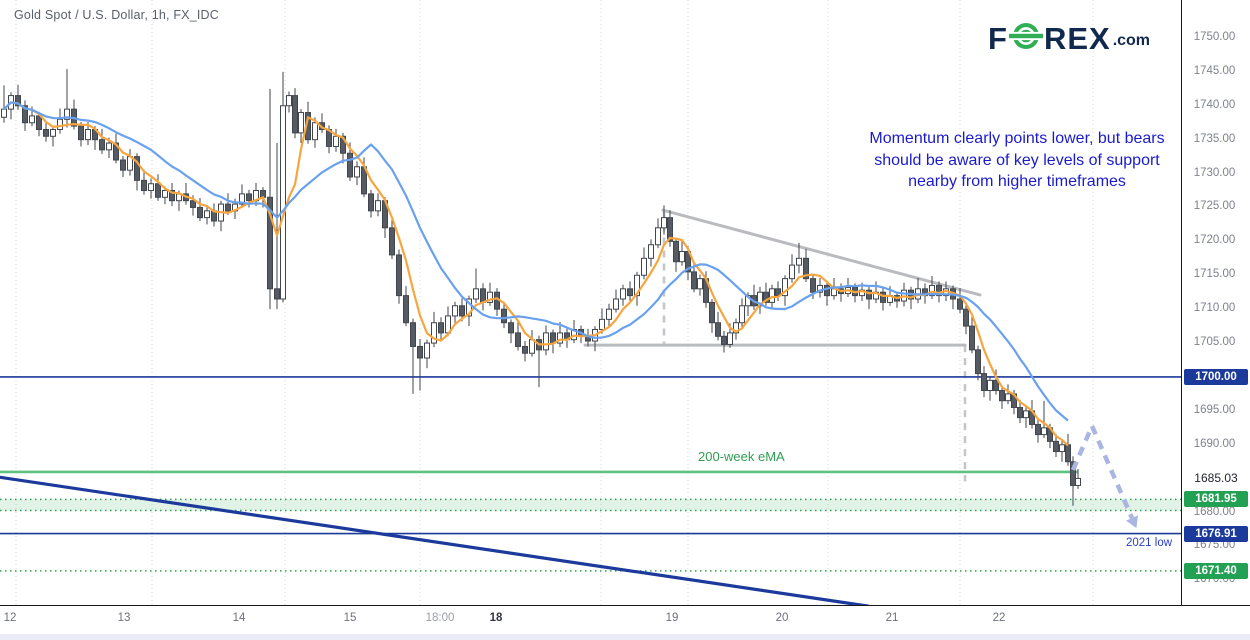 This screenshot has height=640, width=1250. I want to click on arrow-head-icon, so click(1132, 522).